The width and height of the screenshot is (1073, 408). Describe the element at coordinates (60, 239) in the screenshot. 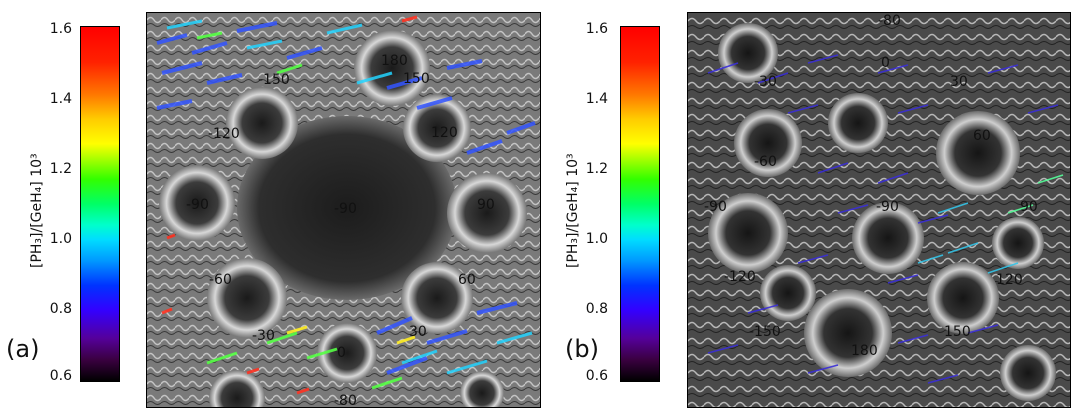

I see `colorbar-tick-a-4: 1.0` at that location.